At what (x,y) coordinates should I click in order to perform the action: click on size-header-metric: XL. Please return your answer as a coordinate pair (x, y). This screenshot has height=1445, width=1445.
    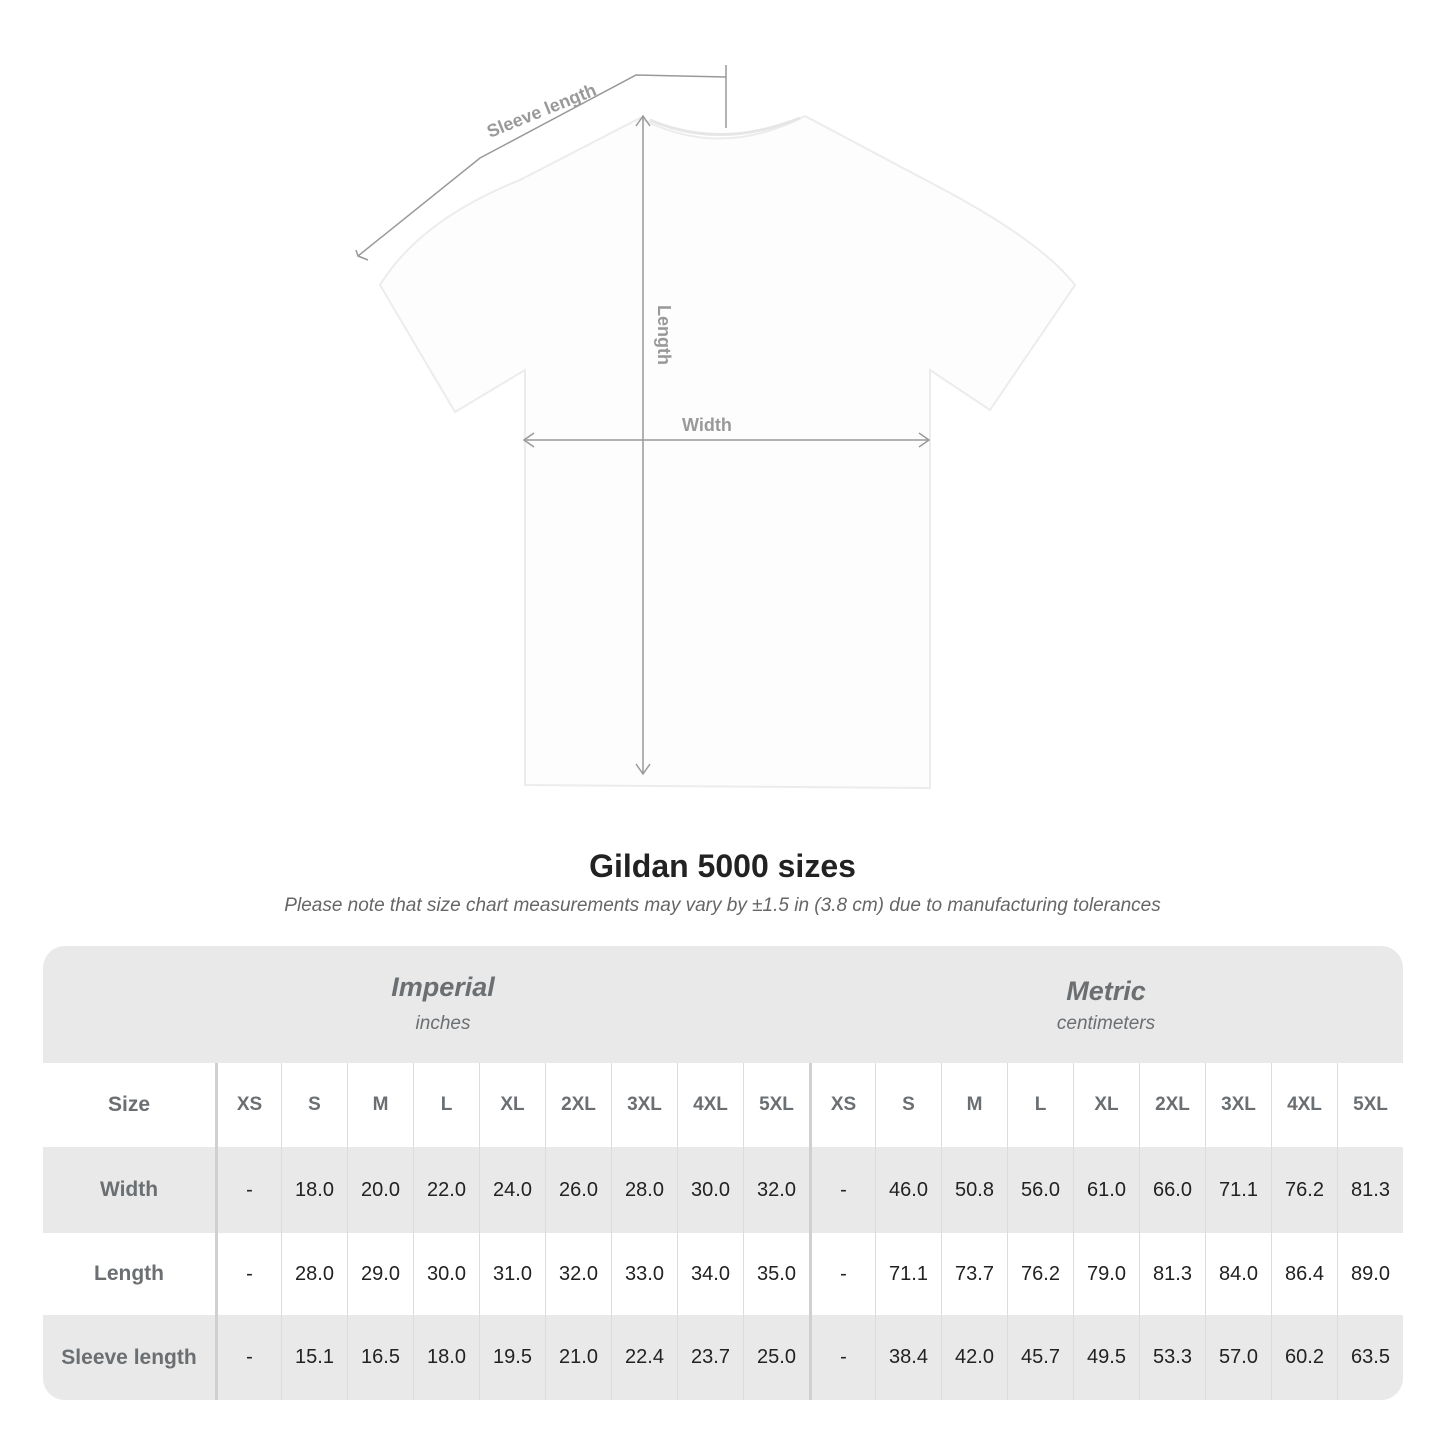
    Looking at the image, I should click on (1106, 1105).